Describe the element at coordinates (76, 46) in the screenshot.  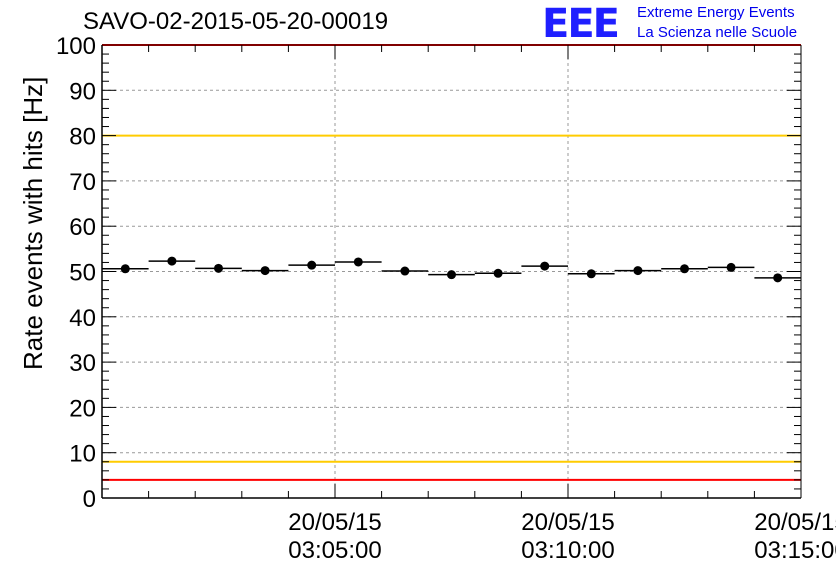
I see `y-tick-label: 100` at that location.